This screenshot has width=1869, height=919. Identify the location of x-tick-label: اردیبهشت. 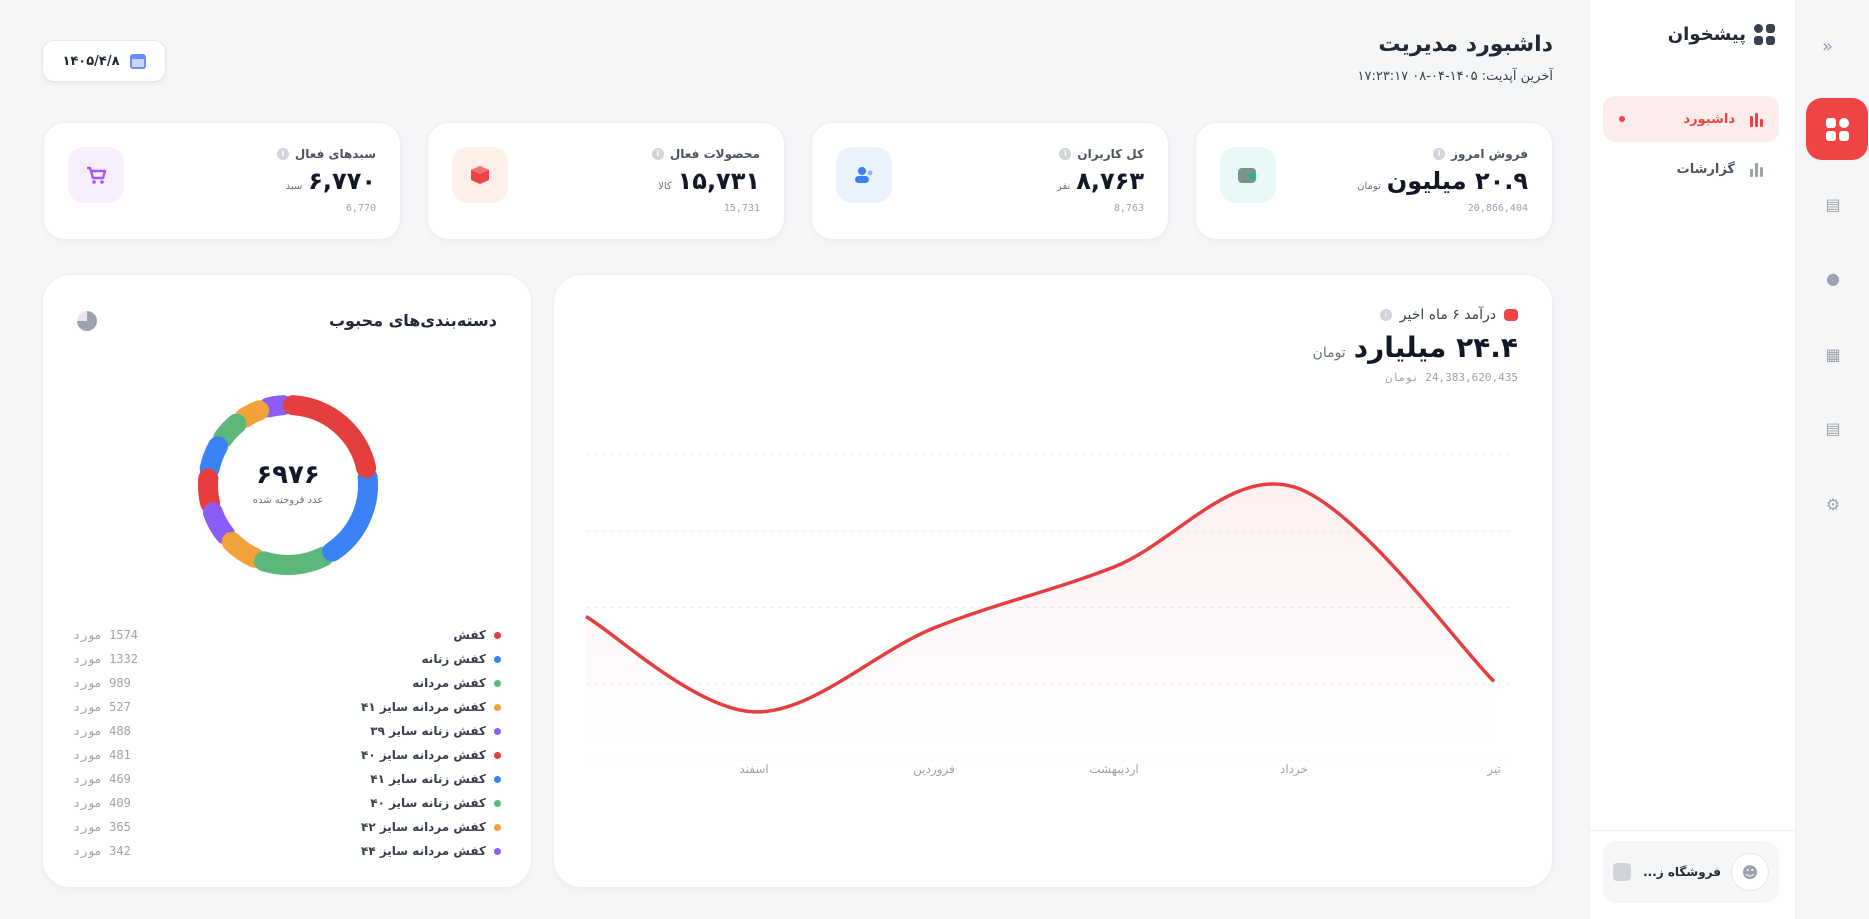
(1113, 769).